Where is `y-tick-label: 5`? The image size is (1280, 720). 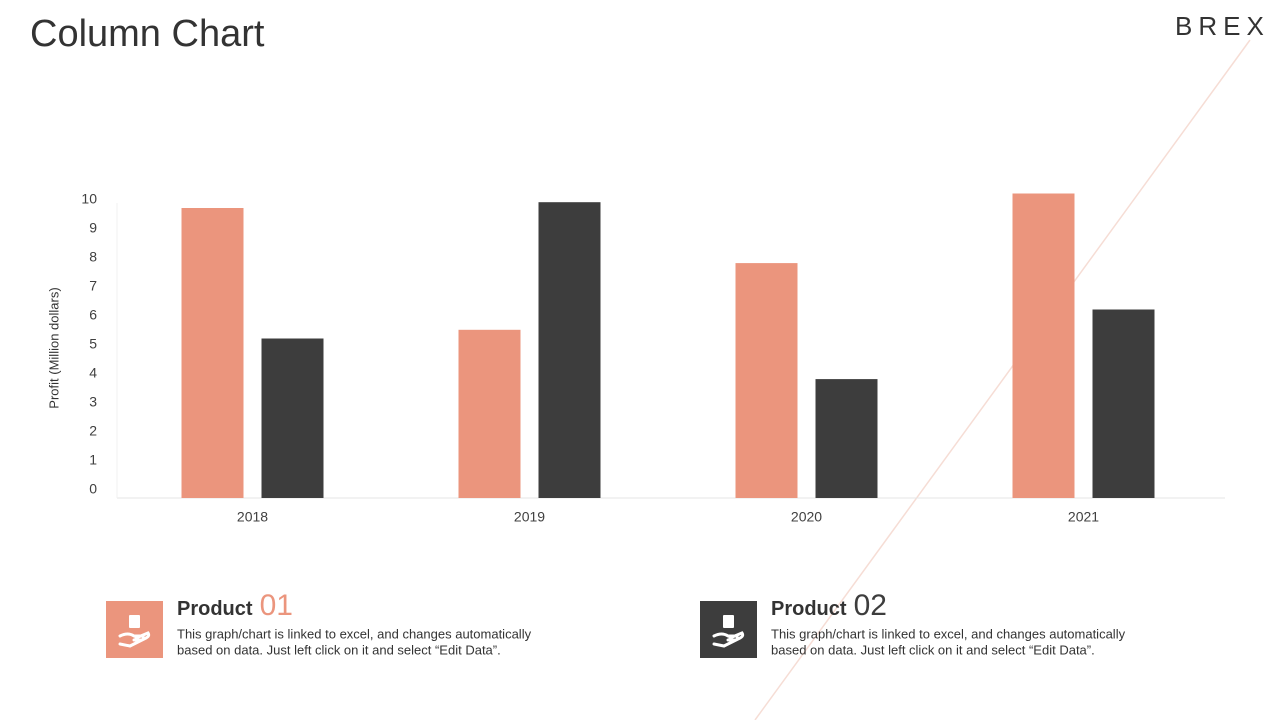 y-tick-label: 5 is located at coordinates (93, 344).